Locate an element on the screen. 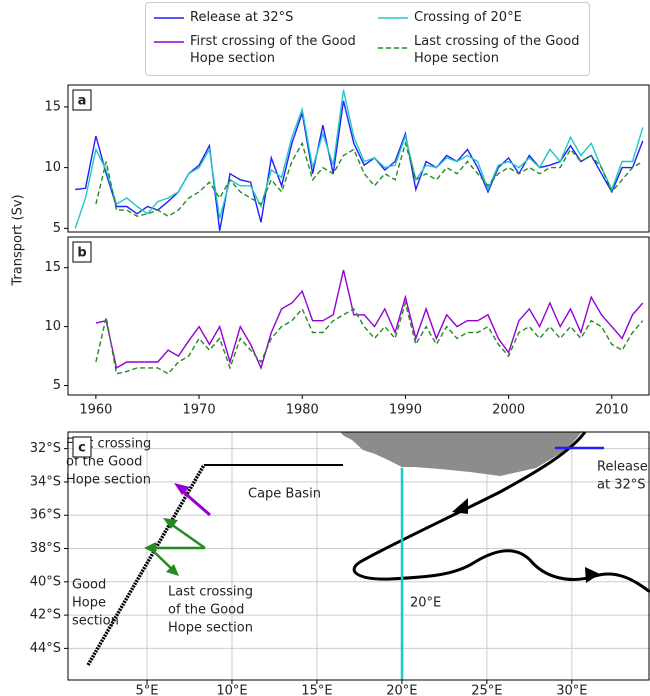 This screenshot has height=696, width=650. legend-entry: Release at 32°S is located at coordinates (257, 17).